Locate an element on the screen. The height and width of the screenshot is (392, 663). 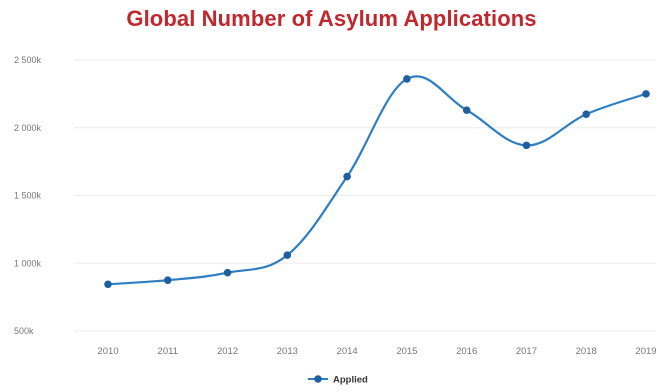
x-tick-label: 2010 is located at coordinates (107, 351).